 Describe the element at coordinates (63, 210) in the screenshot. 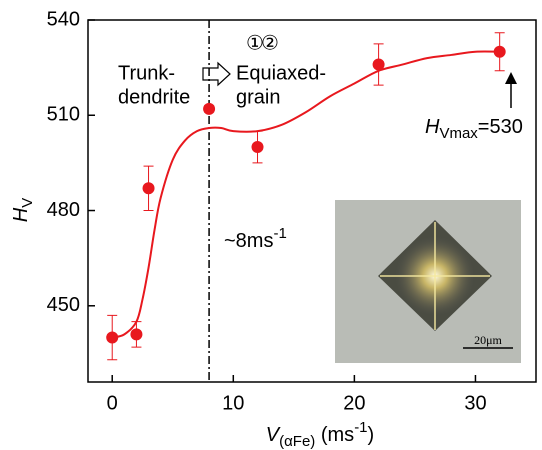

I see `y-tick-label: 480` at that location.